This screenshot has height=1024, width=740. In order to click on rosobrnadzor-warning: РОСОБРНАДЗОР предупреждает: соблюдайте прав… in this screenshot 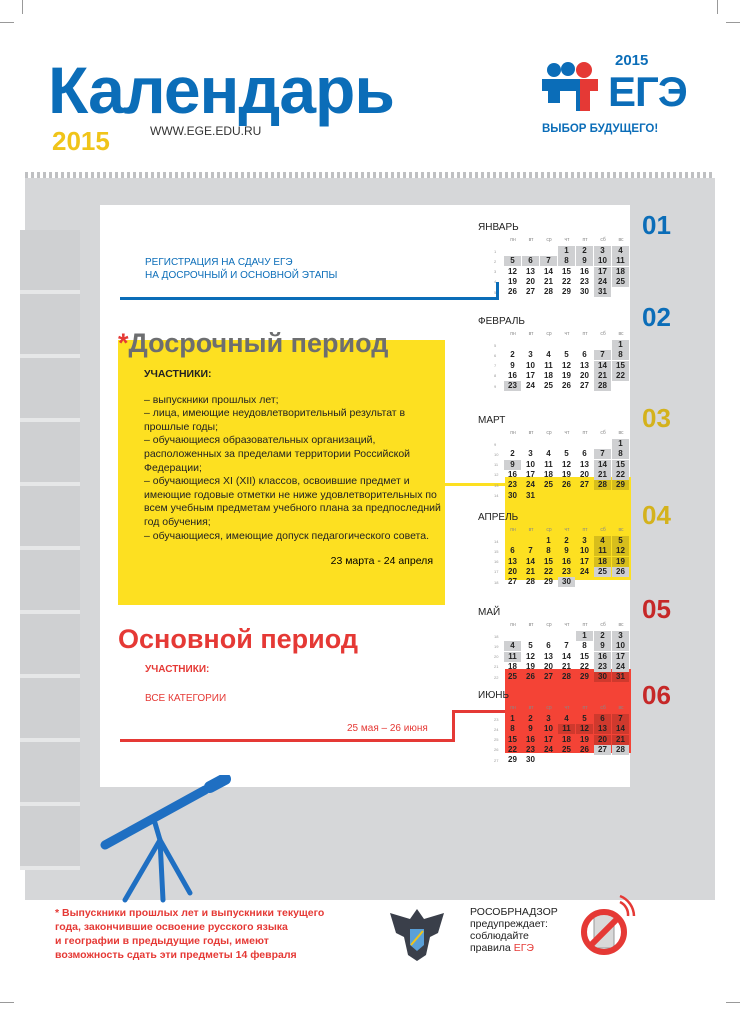, I will do `click(514, 930)`.